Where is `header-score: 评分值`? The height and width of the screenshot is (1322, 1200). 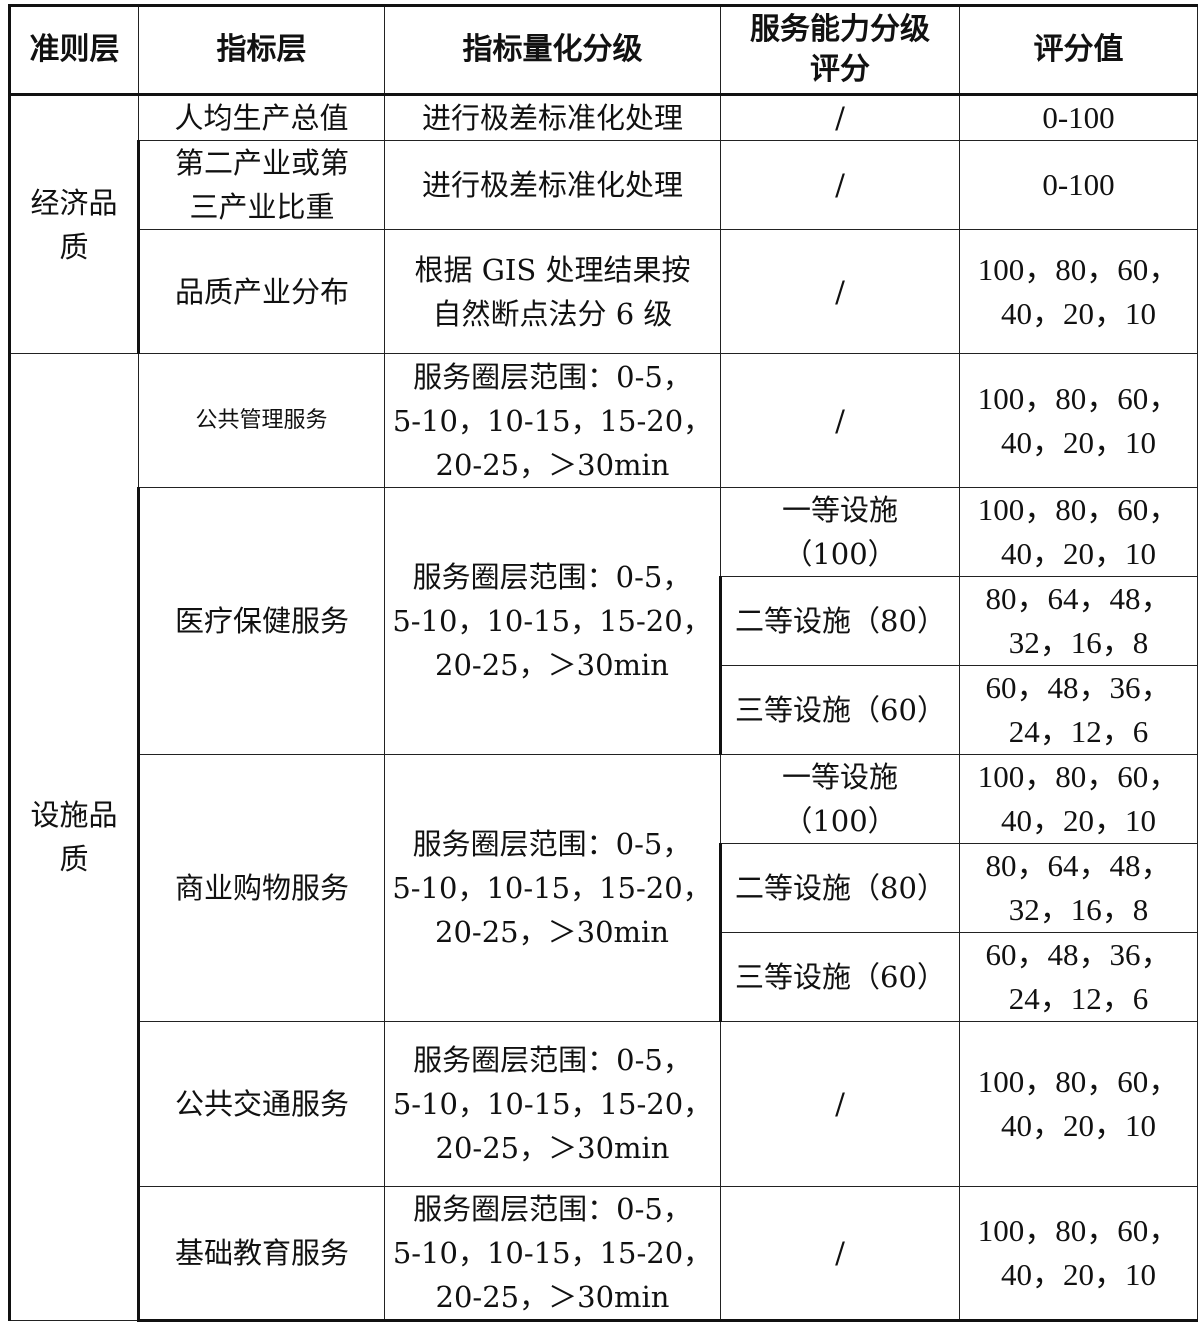 header-score: 评分值 is located at coordinates (1078, 50).